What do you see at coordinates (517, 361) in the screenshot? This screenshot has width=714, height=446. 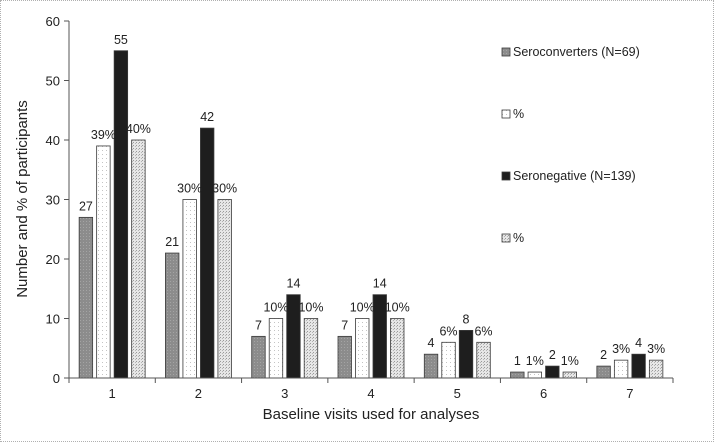 I see `bar-data-label: 1` at bounding box center [517, 361].